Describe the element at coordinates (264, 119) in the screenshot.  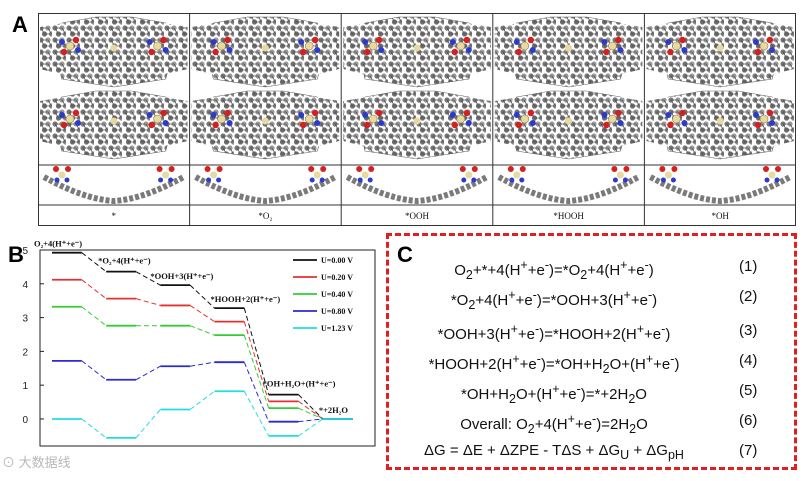
I see `structure-cell: *O₂` at that location.